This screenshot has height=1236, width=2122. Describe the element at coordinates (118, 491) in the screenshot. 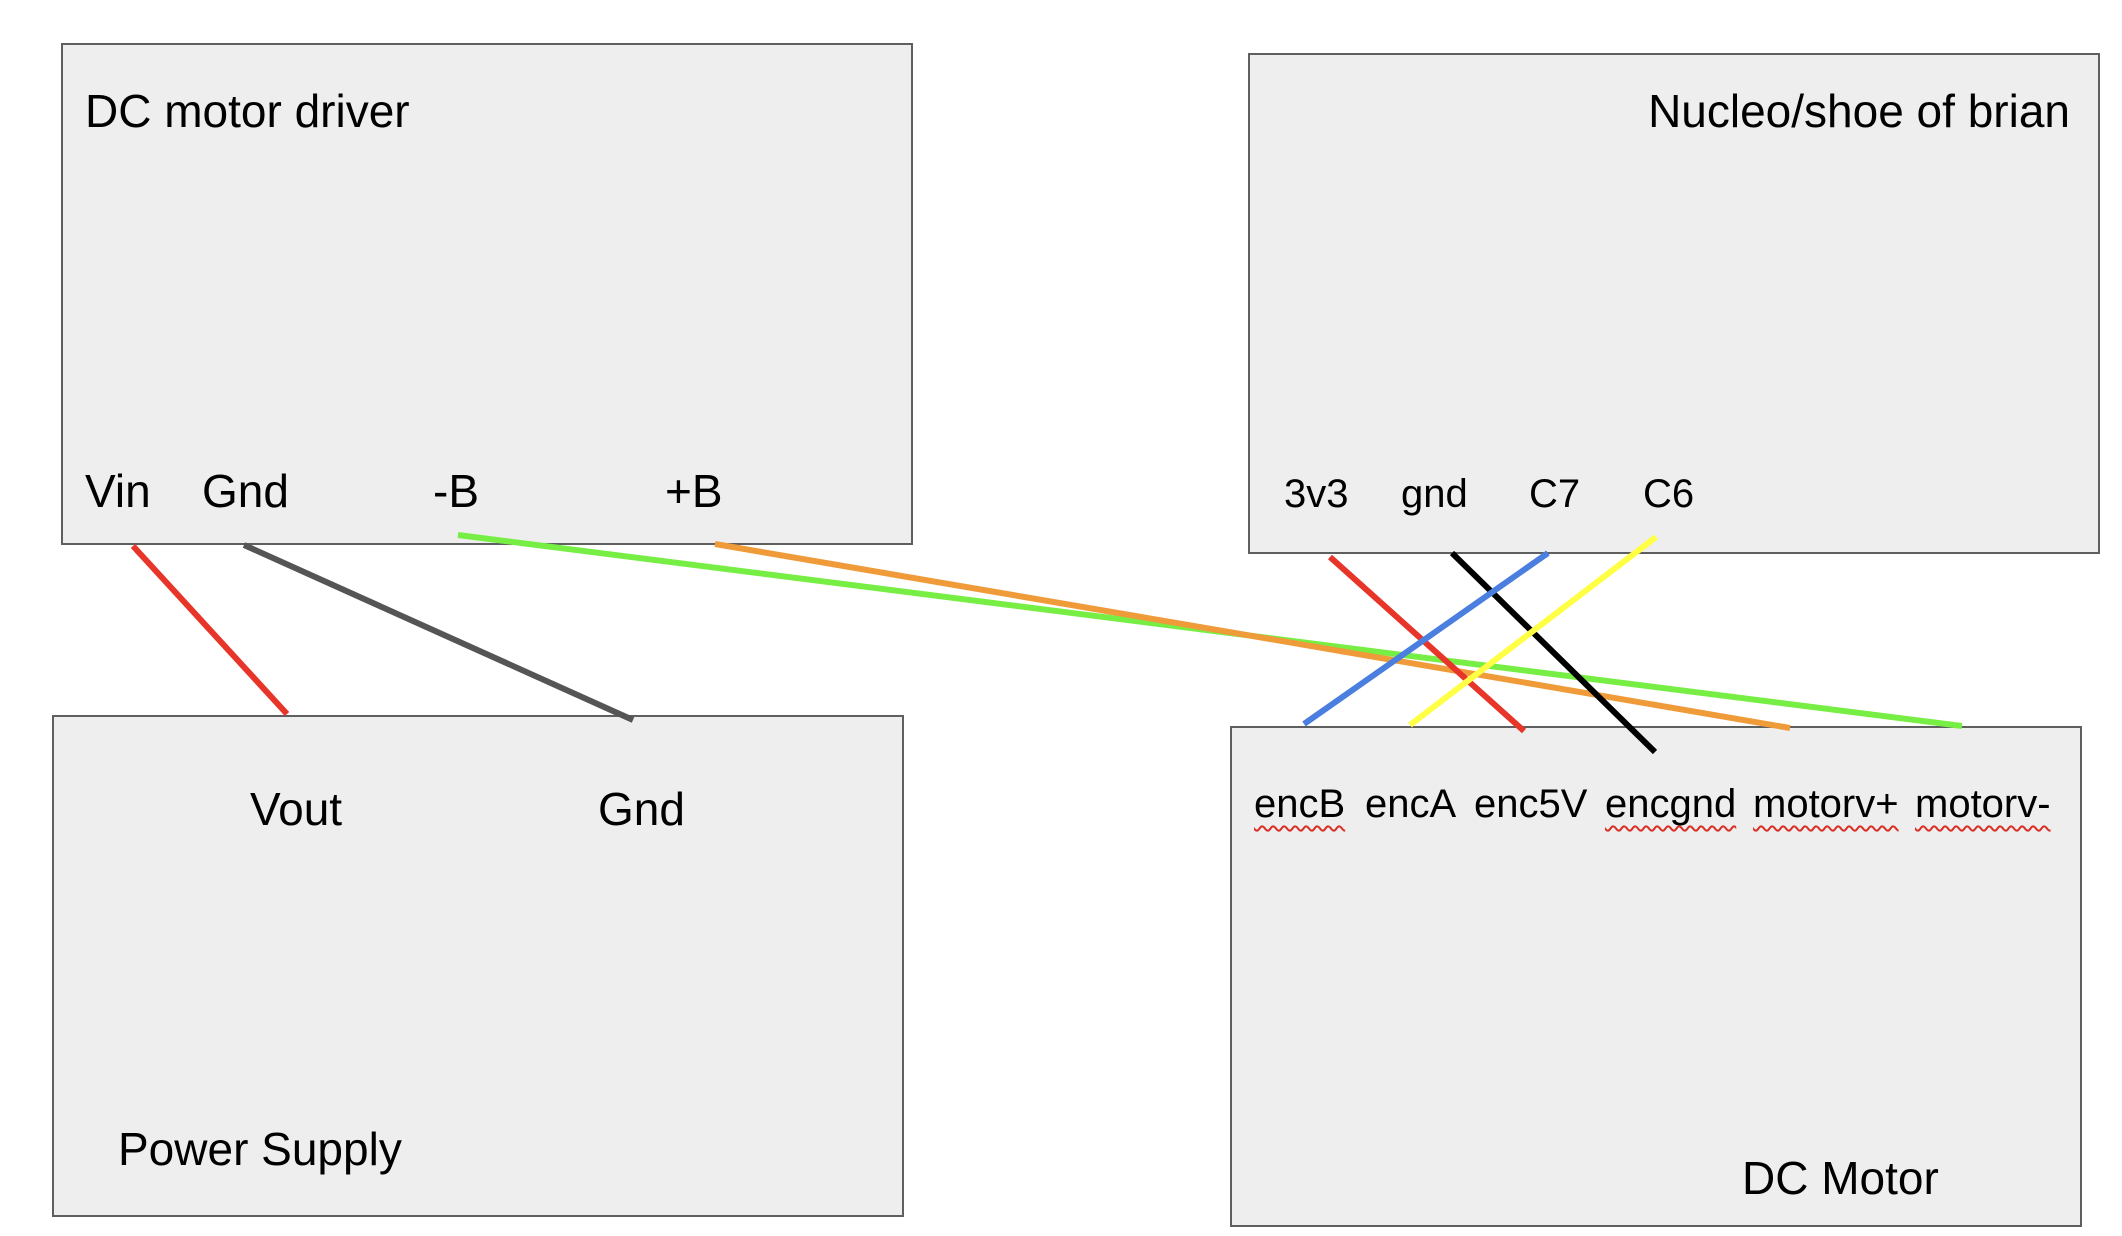

I see `driver-pin-vin: Vin` at that location.